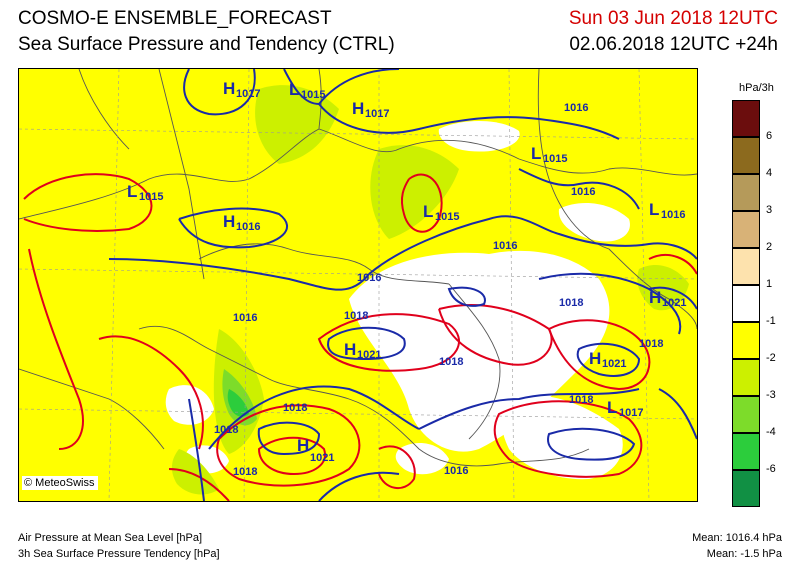 The width and height of the screenshot is (800, 576). I want to click on chart-title: COSMO-E ENSEMBLE_FORECAST, so click(175, 18).